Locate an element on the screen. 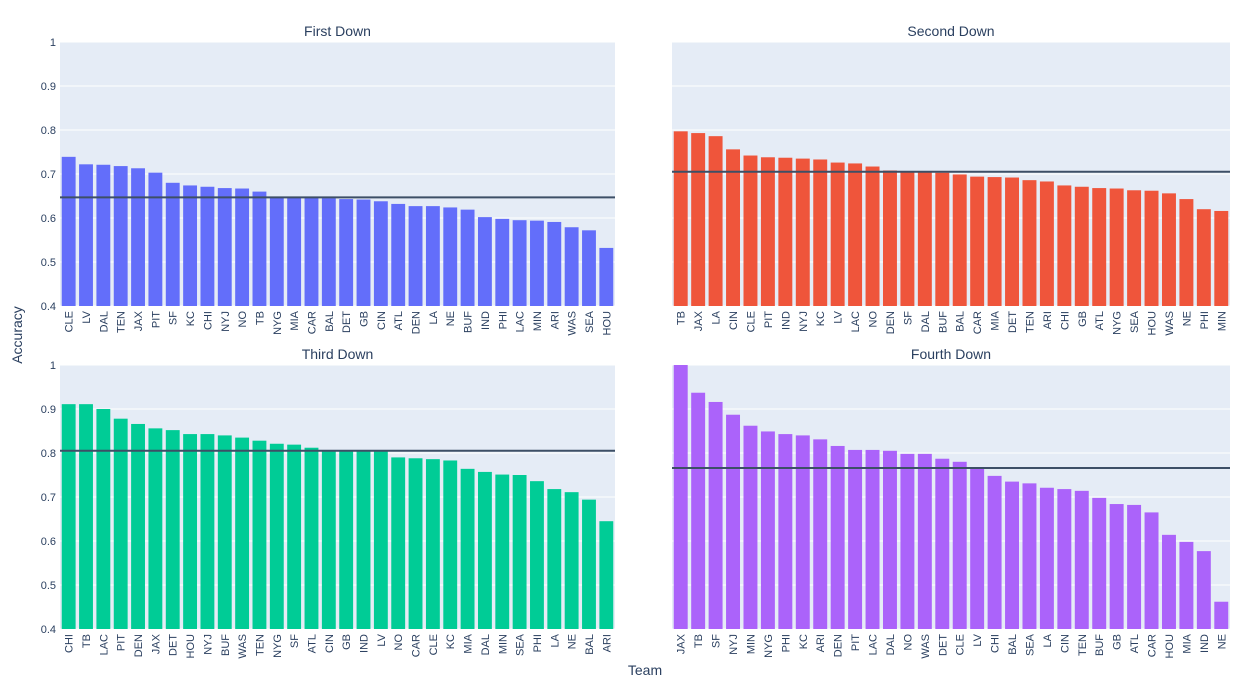 Image resolution: width=1254 pixels, height=688 pixels. x-tick-label: SEA is located at coordinates (1030, 644).